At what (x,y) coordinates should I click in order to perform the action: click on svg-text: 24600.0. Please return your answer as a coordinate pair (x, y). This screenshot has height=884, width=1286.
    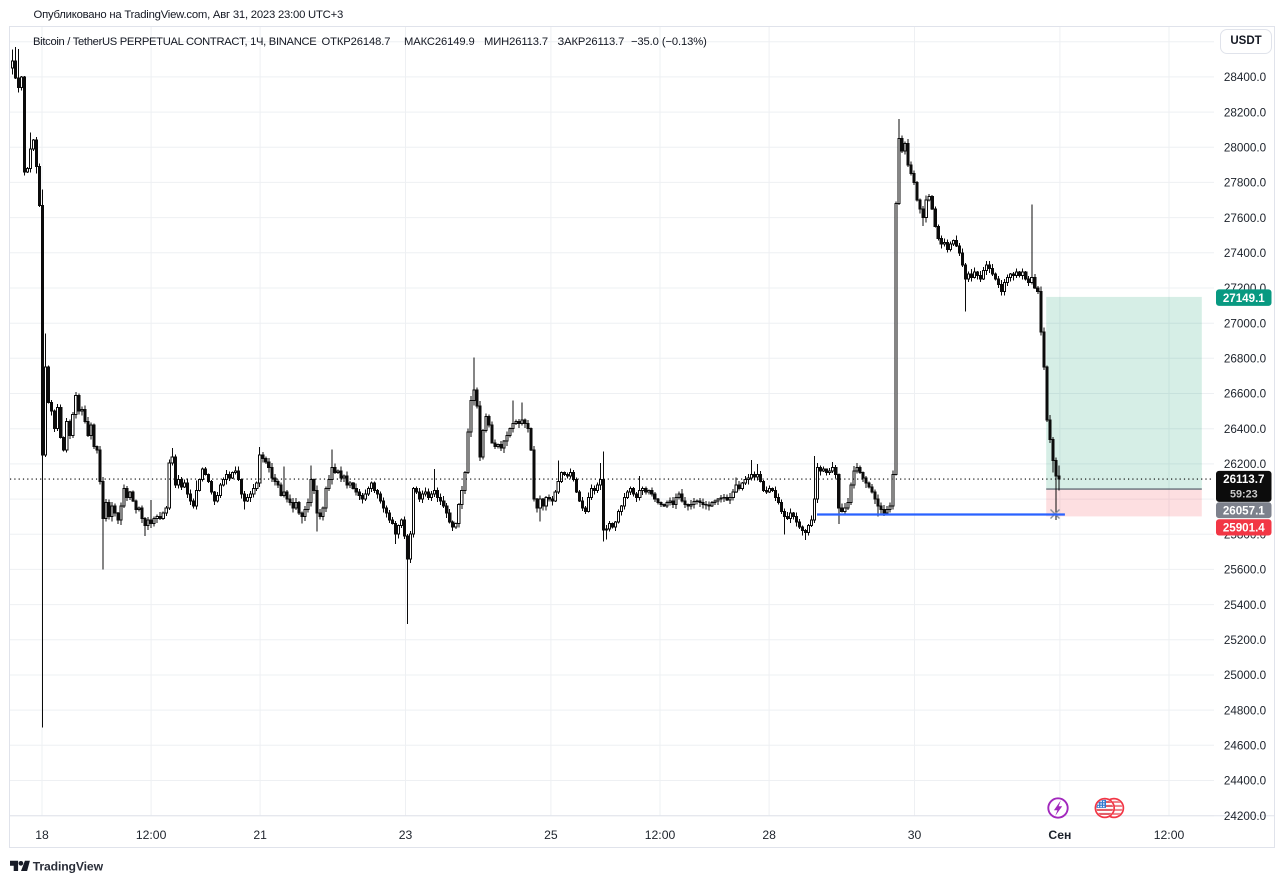
    Looking at the image, I should click on (1245, 746).